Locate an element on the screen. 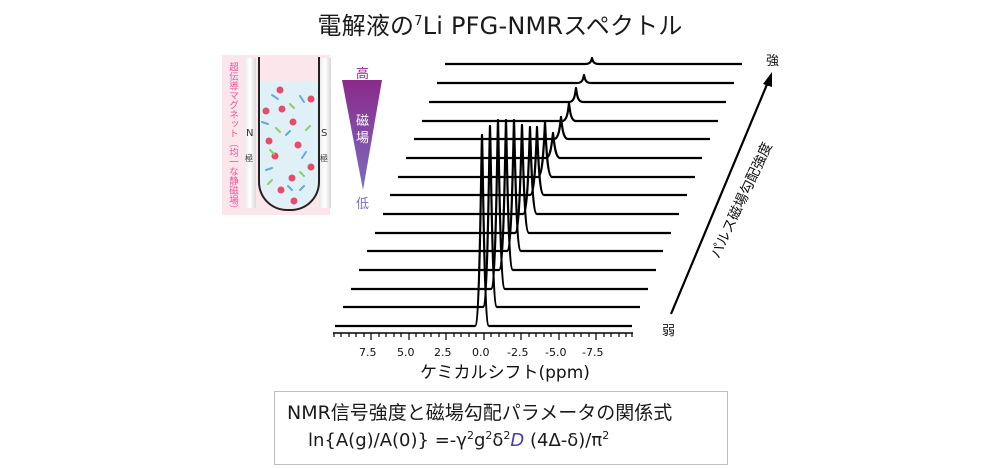  x-tick-label: -5.0 is located at coordinates (556, 352).